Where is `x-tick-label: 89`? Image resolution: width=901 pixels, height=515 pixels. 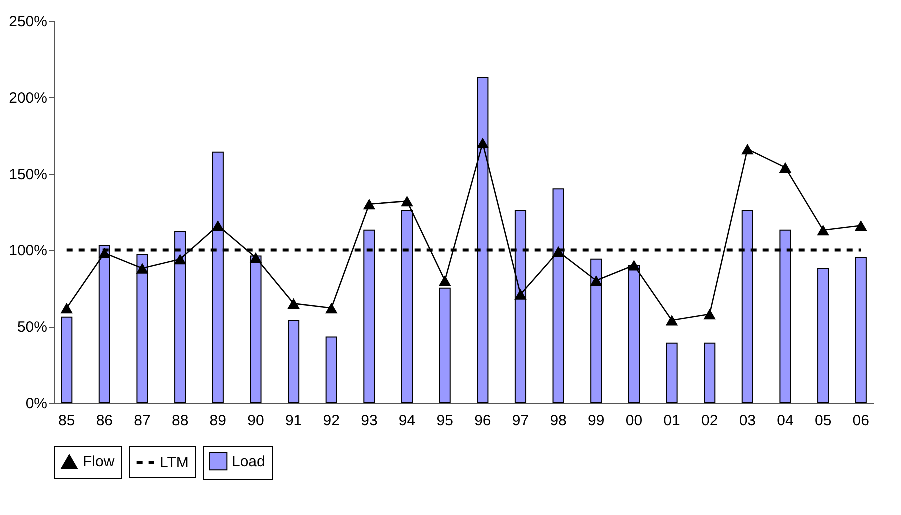 x-tick-label: 89 is located at coordinates (218, 421).